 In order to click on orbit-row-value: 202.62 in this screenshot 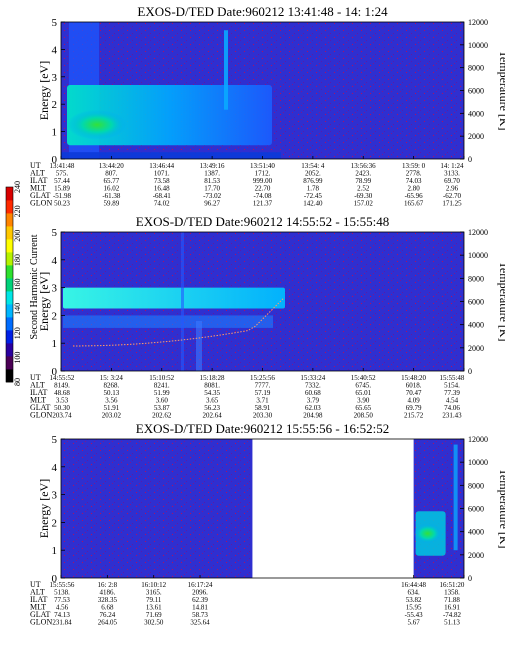, I will do `click(162, 416)`.